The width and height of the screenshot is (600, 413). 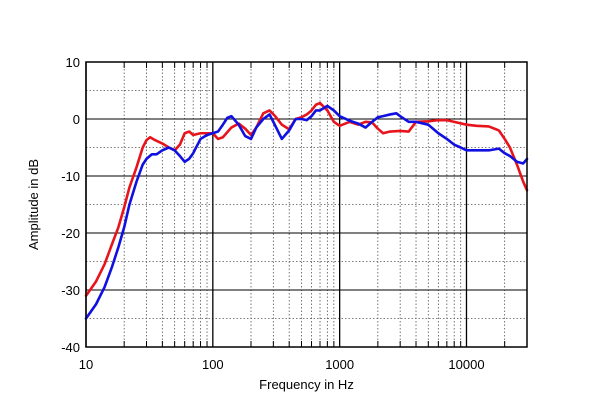 I want to click on x-tick-label: 10000, so click(x=466, y=364).